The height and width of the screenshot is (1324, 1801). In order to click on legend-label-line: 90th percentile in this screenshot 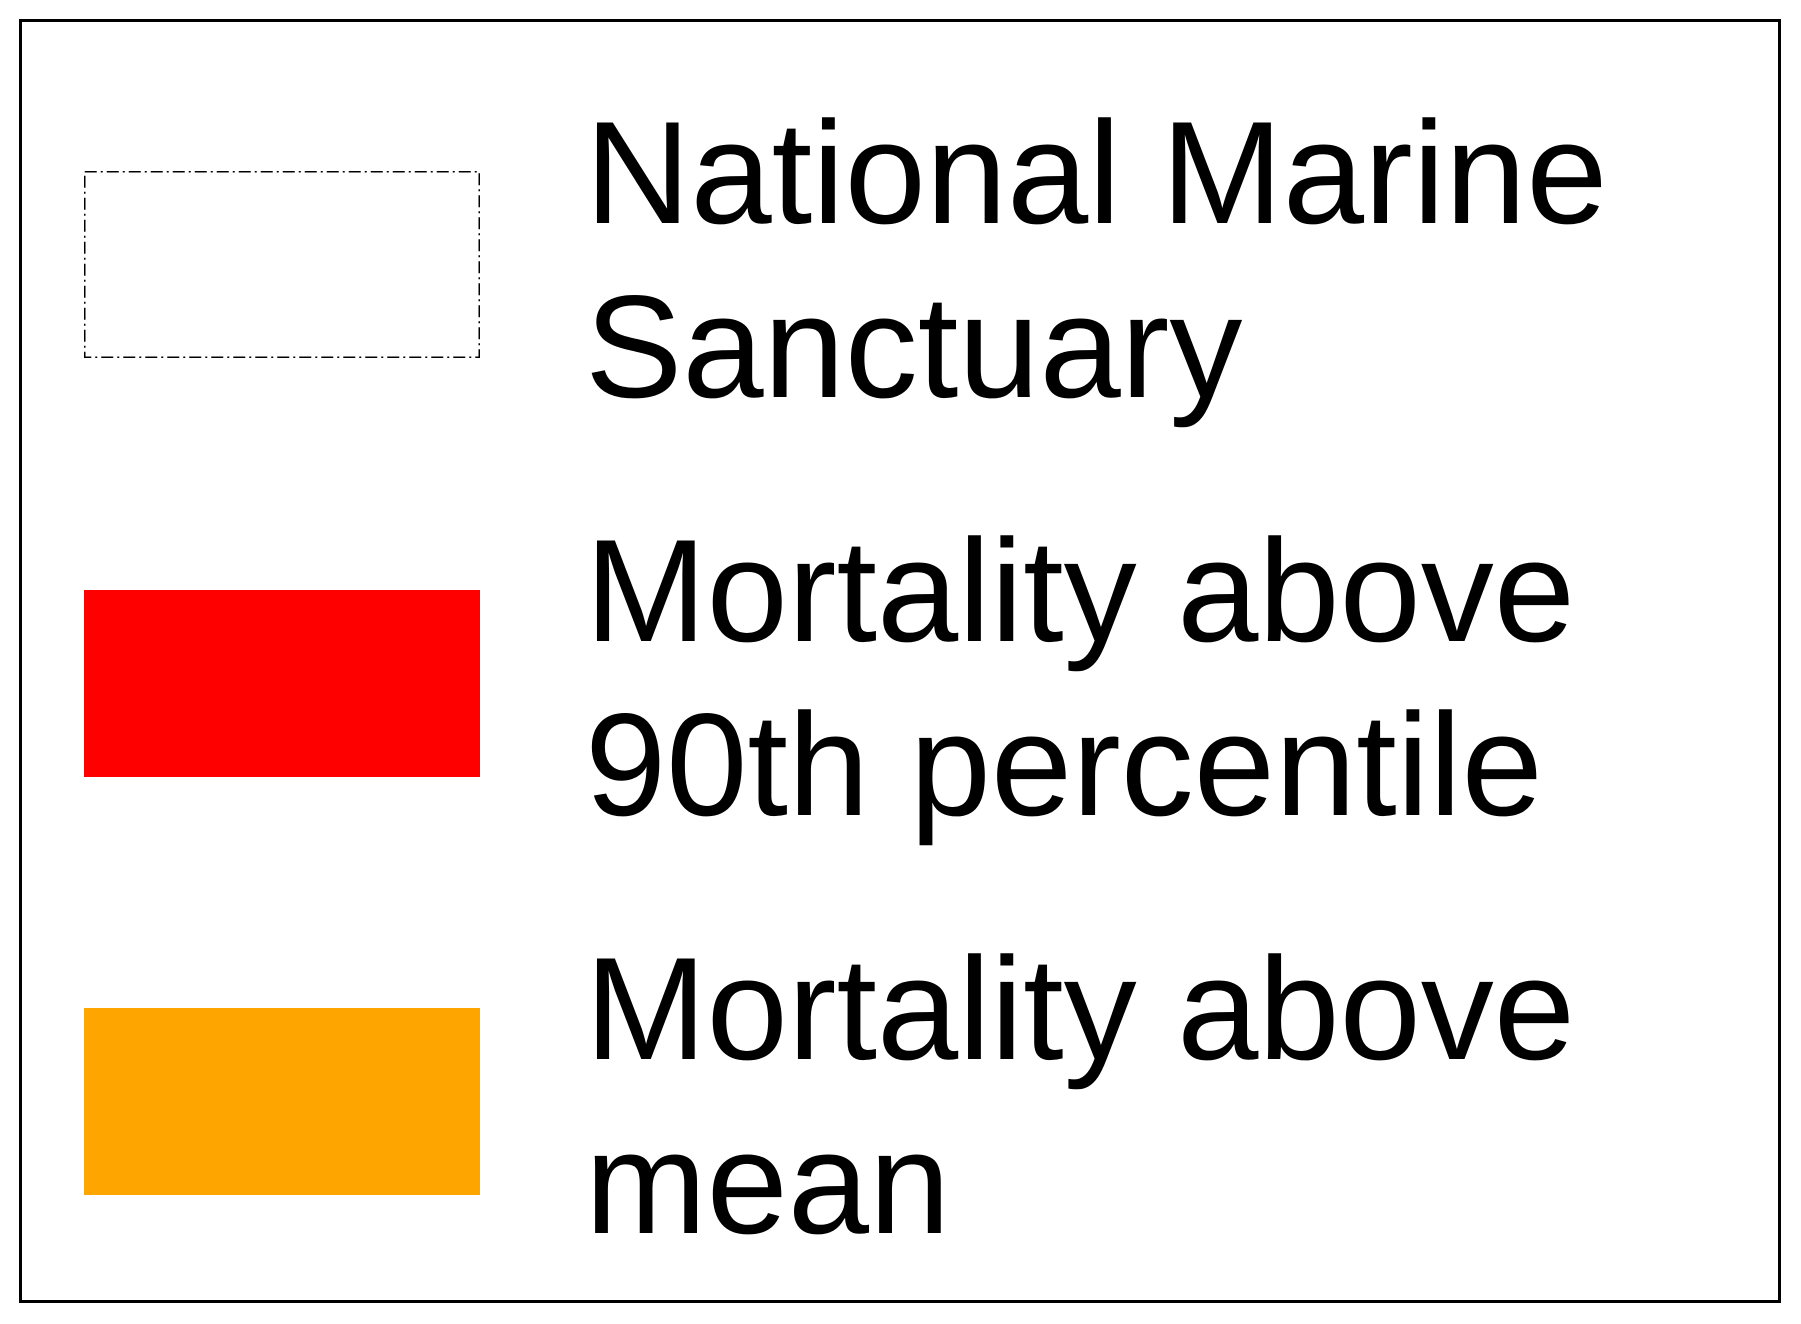, I will do `click(1064, 764)`.